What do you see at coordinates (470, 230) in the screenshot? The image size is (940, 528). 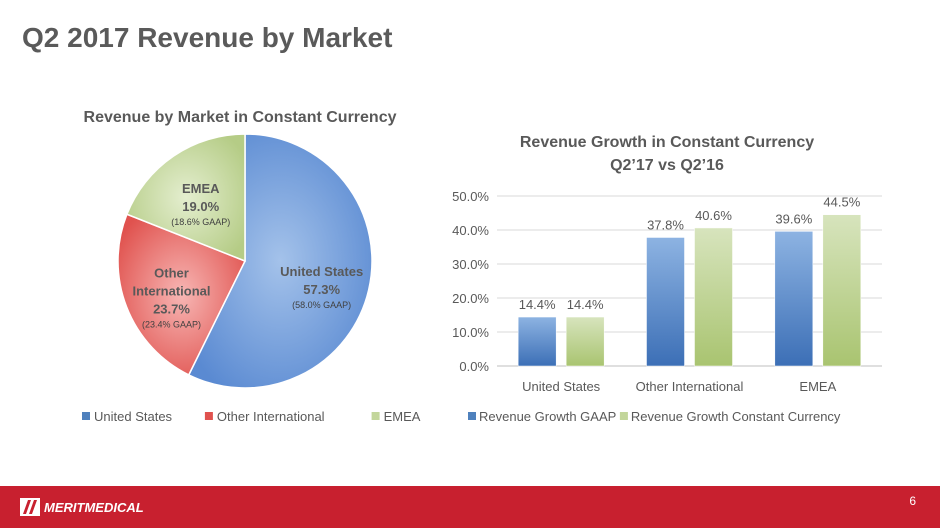 I see `y-tick-label: 40.0%` at bounding box center [470, 230].